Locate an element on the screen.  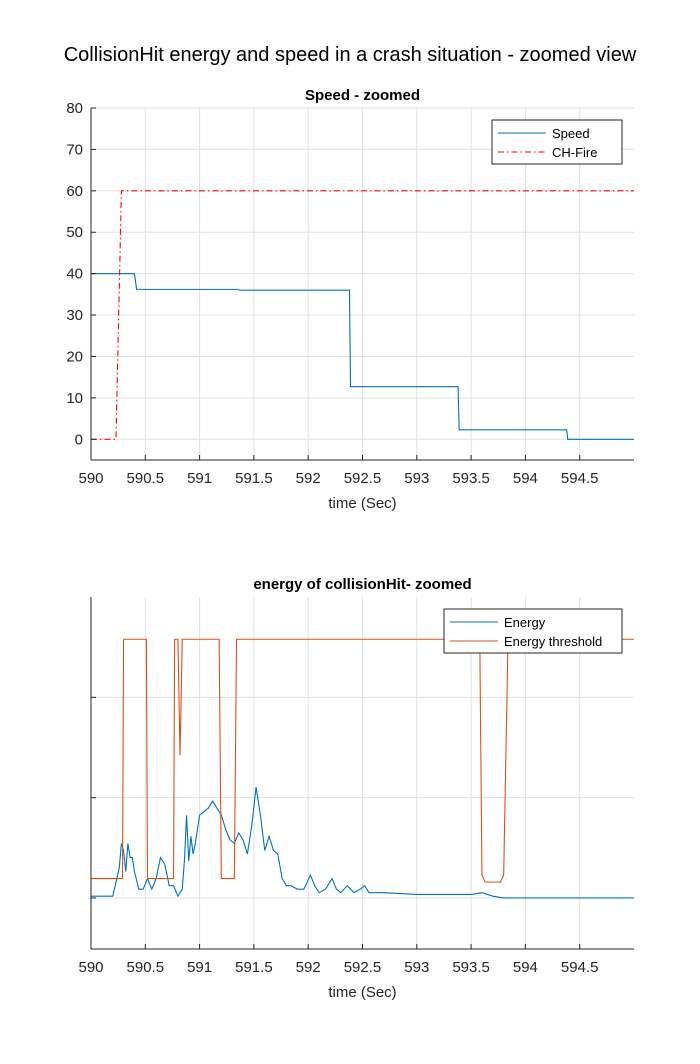
axes-title: Speed - zoomed is located at coordinates (362, 95).